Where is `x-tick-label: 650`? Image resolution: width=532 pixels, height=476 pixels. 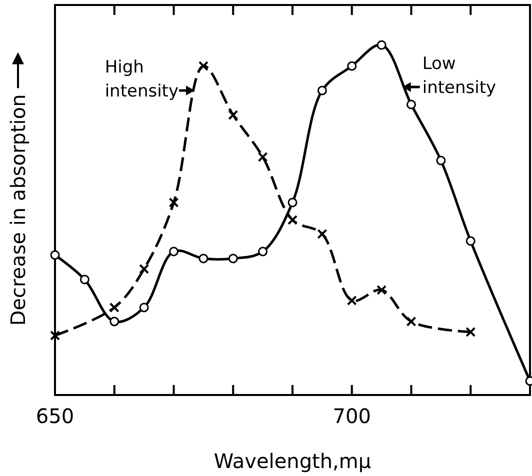 x-tick-label: 650 is located at coordinates (55, 416).